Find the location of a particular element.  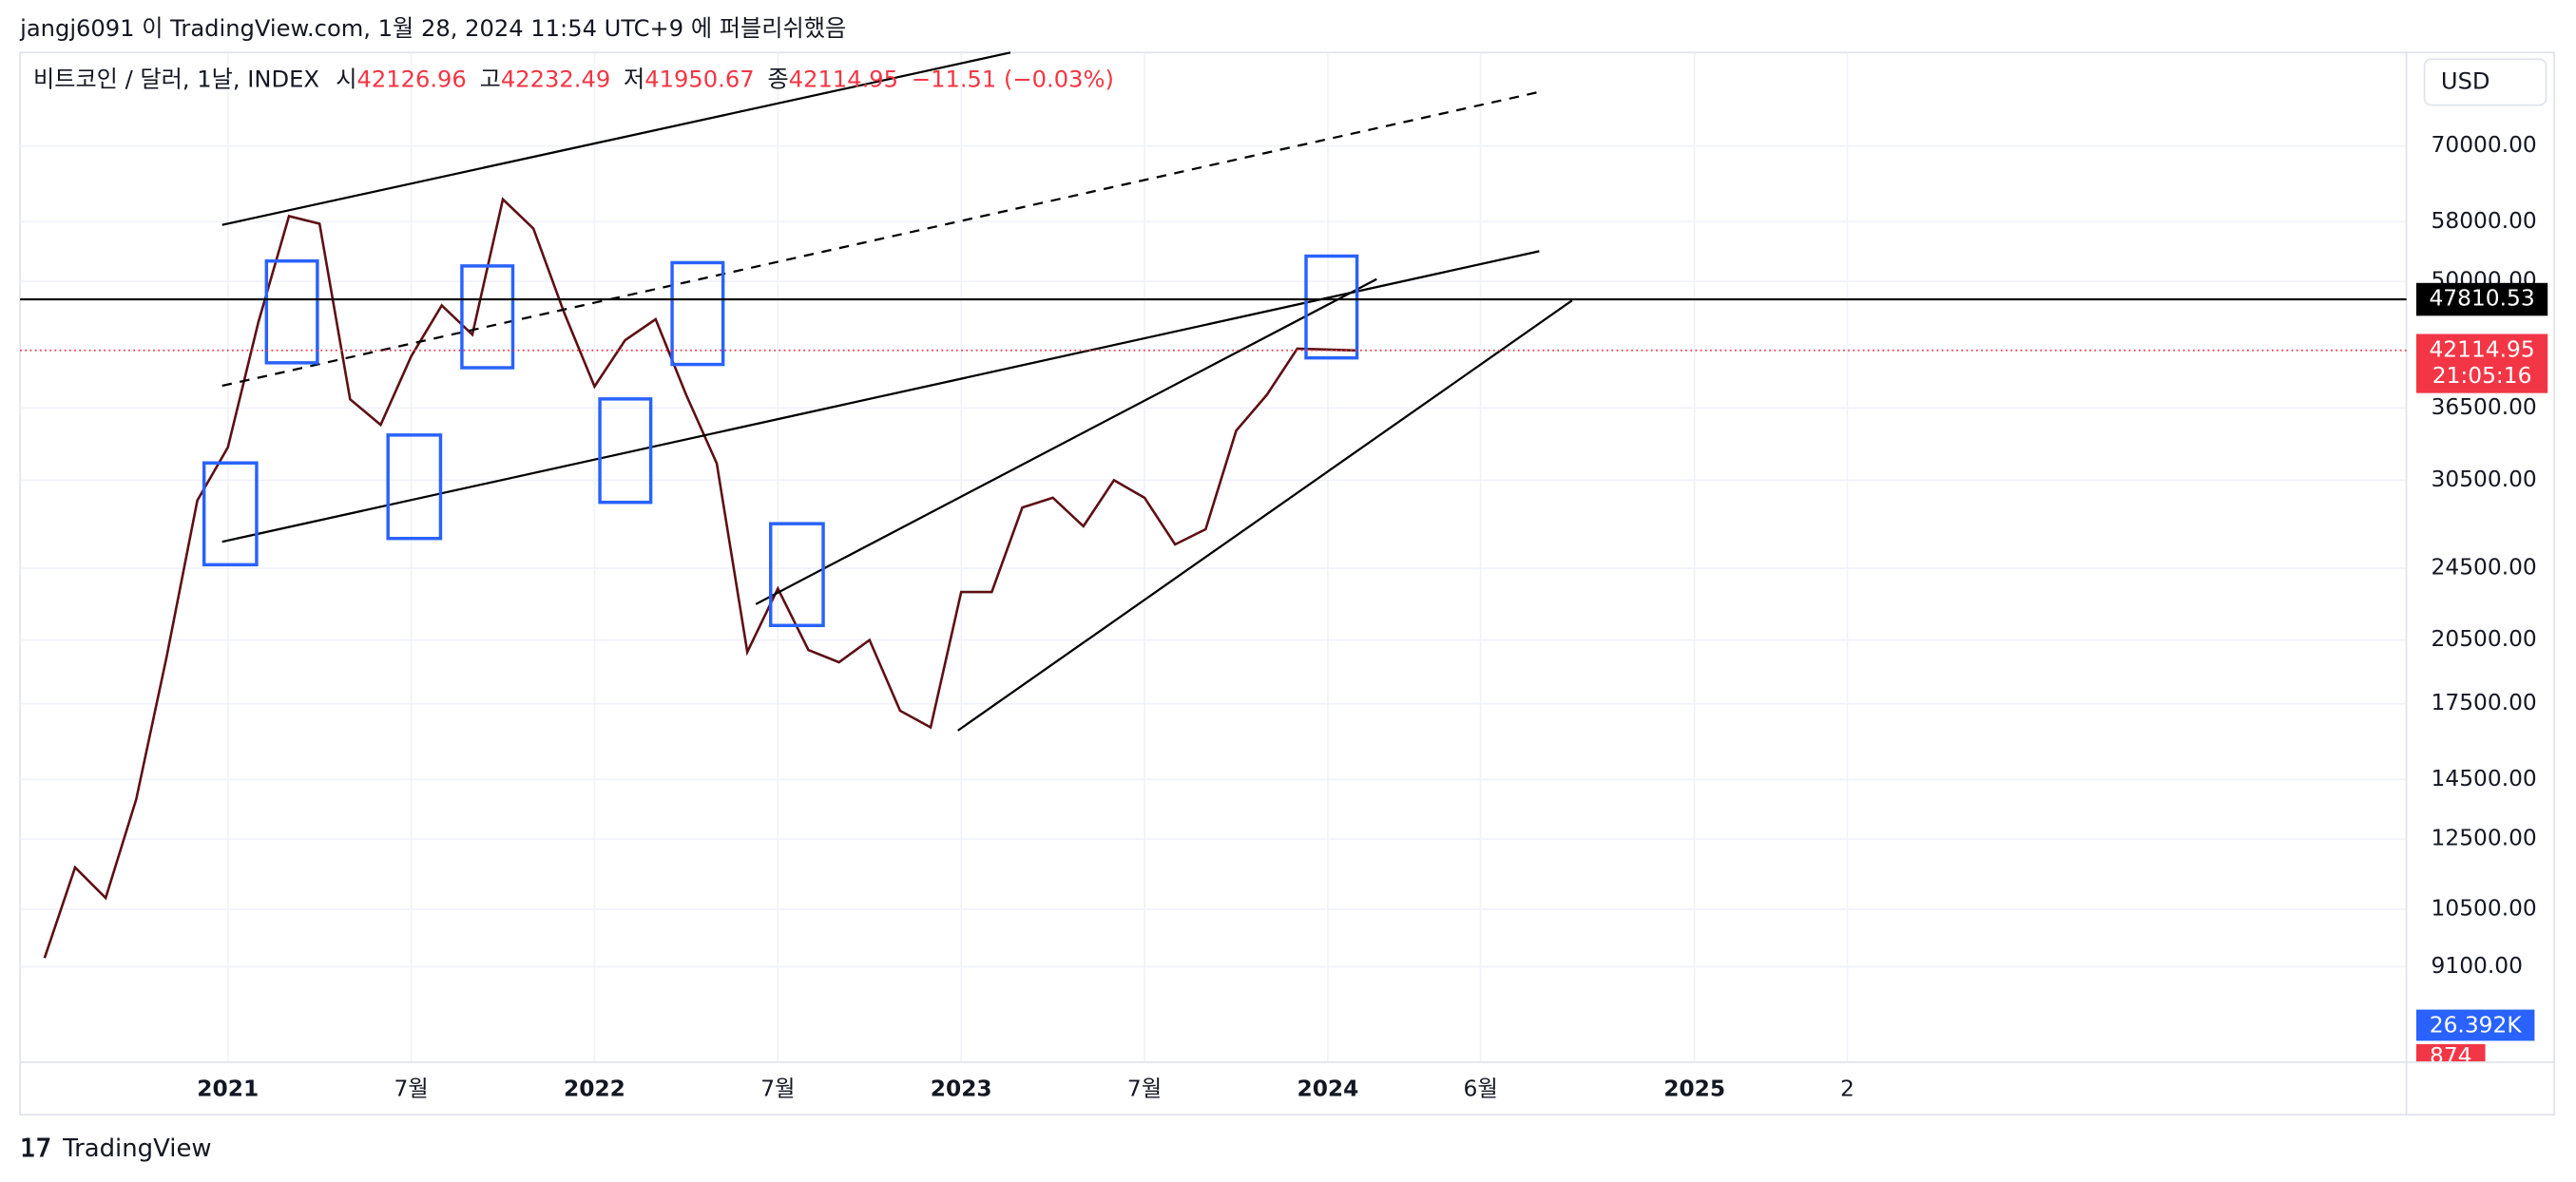

low: 41950.67 is located at coordinates (699, 80).